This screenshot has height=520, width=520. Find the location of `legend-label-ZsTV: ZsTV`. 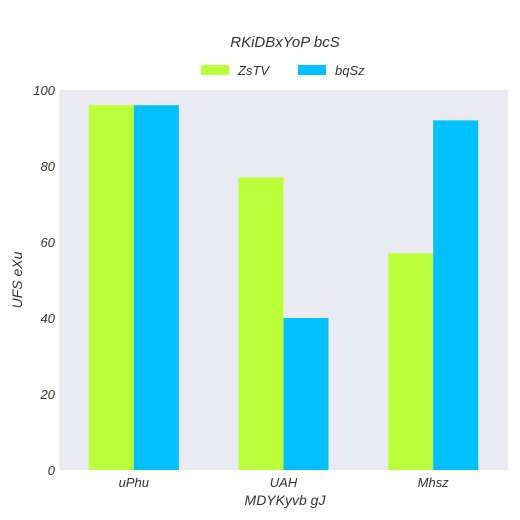

legend-label-ZsTV: ZsTV is located at coordinates (253, 70).